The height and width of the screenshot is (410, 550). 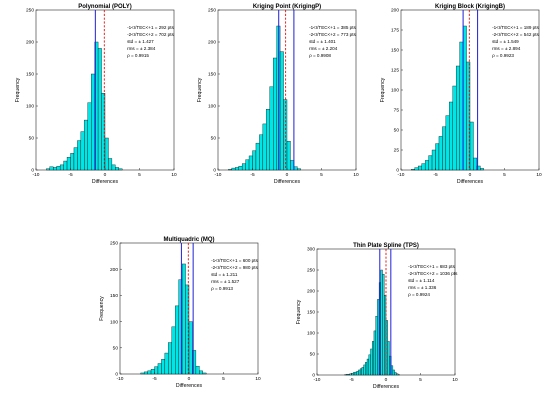 I want to click on stats-annotation: ρ = 0.9913, so click(x=222, y=288).